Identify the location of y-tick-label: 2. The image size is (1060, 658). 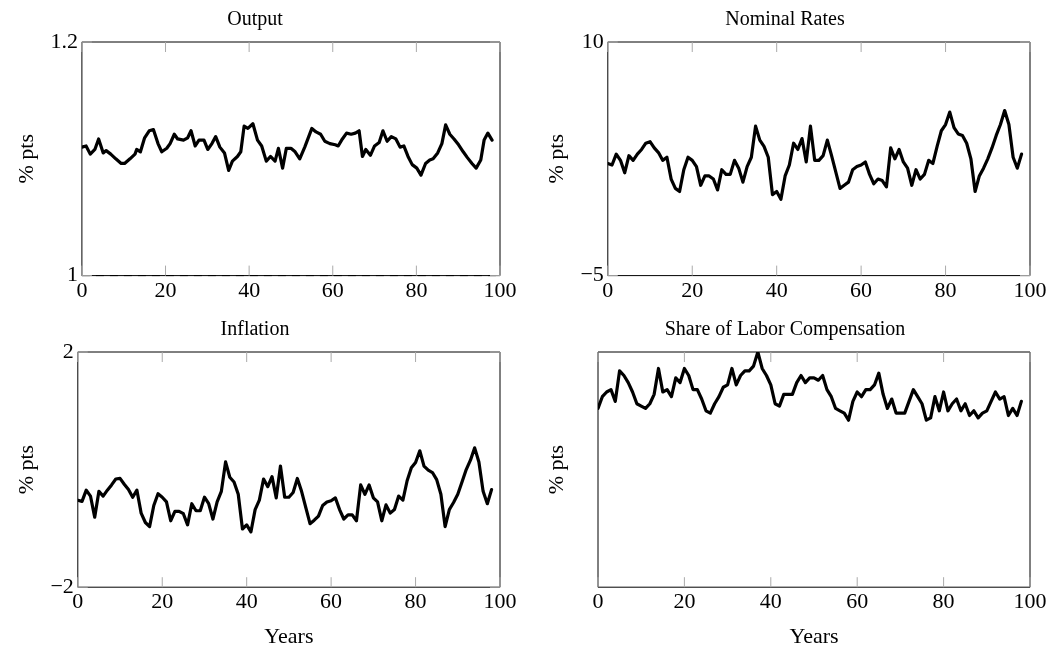
(68, 350).